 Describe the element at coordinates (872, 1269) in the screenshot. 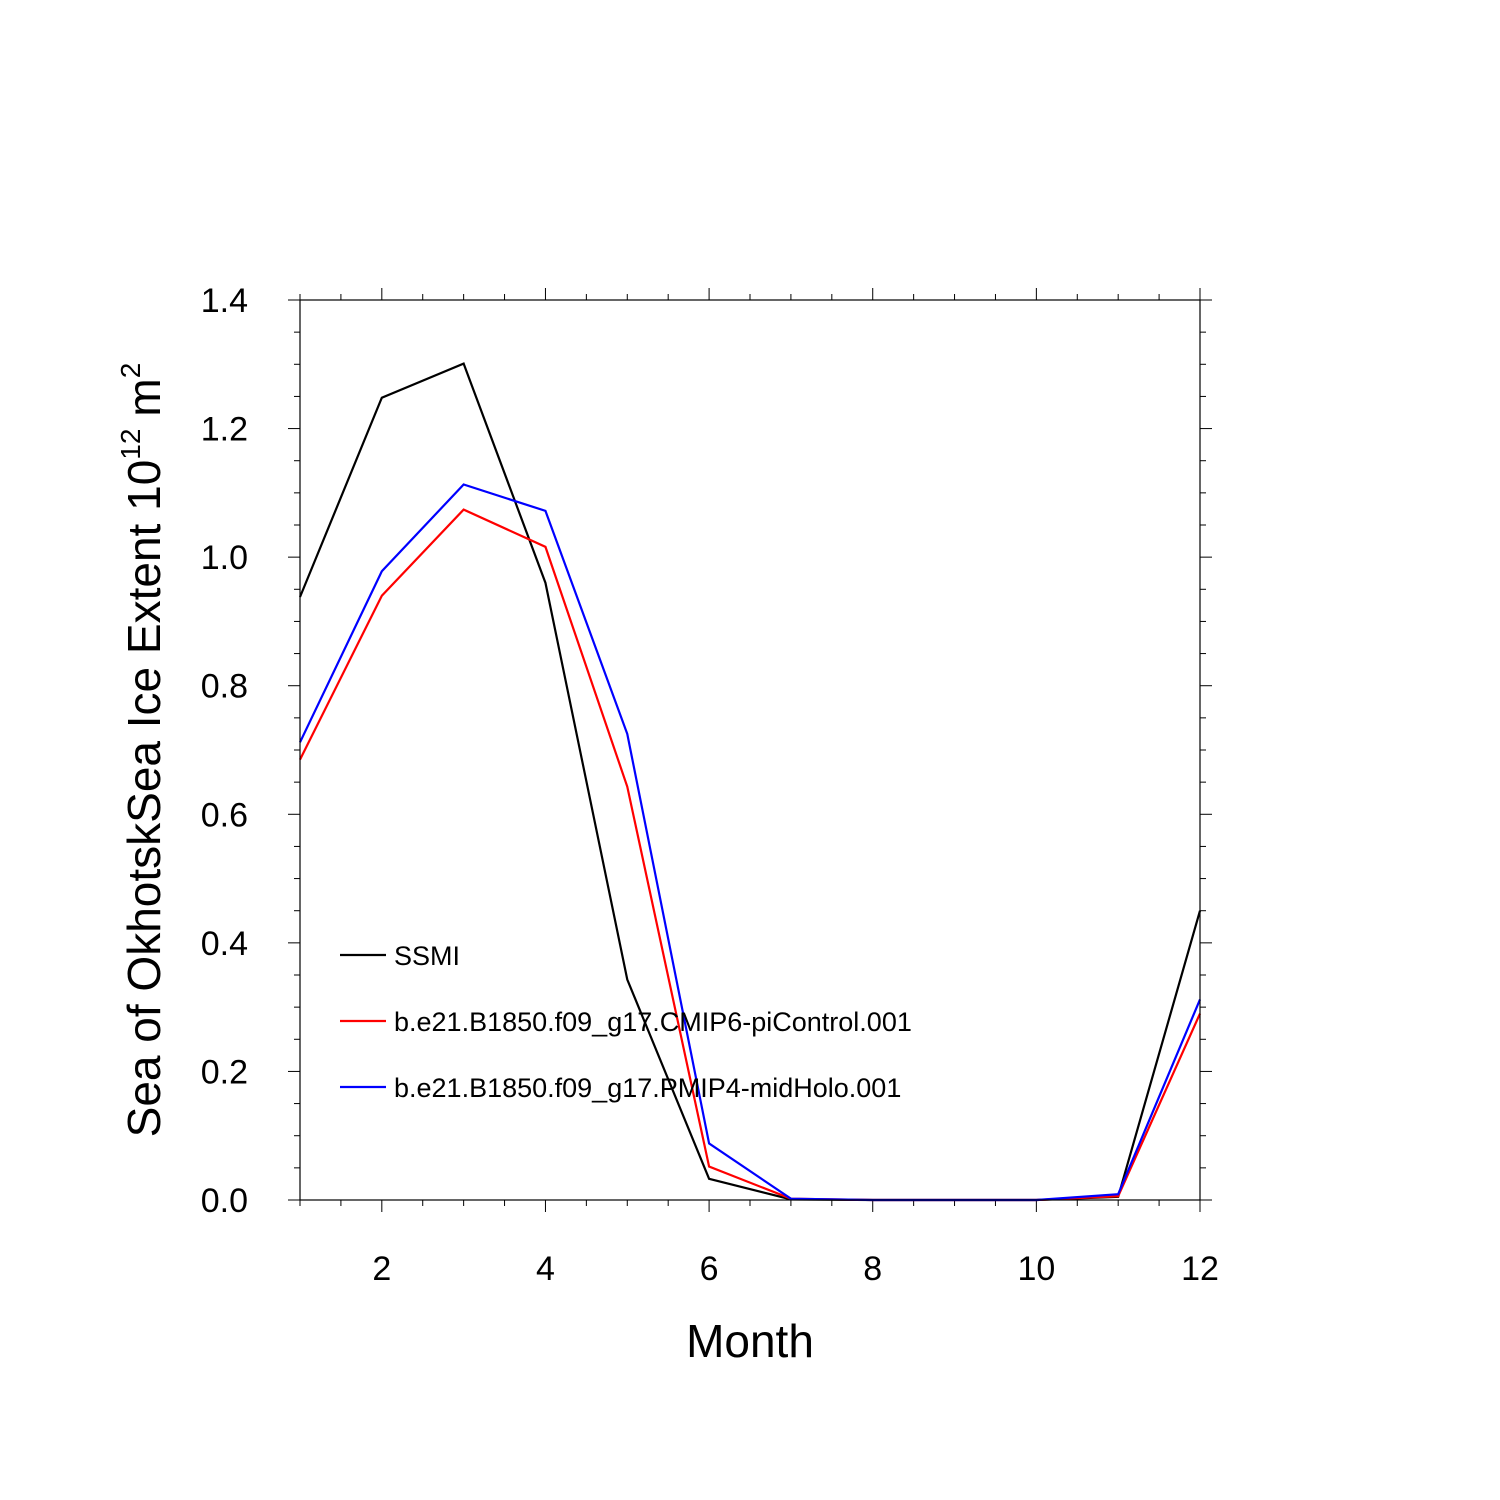

I see `x-tick-label: 8` at that location.